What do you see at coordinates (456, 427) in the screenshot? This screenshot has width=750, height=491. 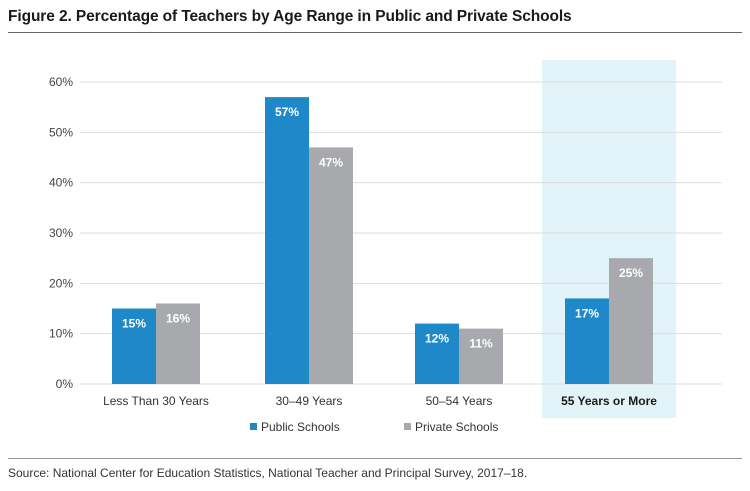 I see `legend-label: Private Schools` at bounding box center [456, 427].